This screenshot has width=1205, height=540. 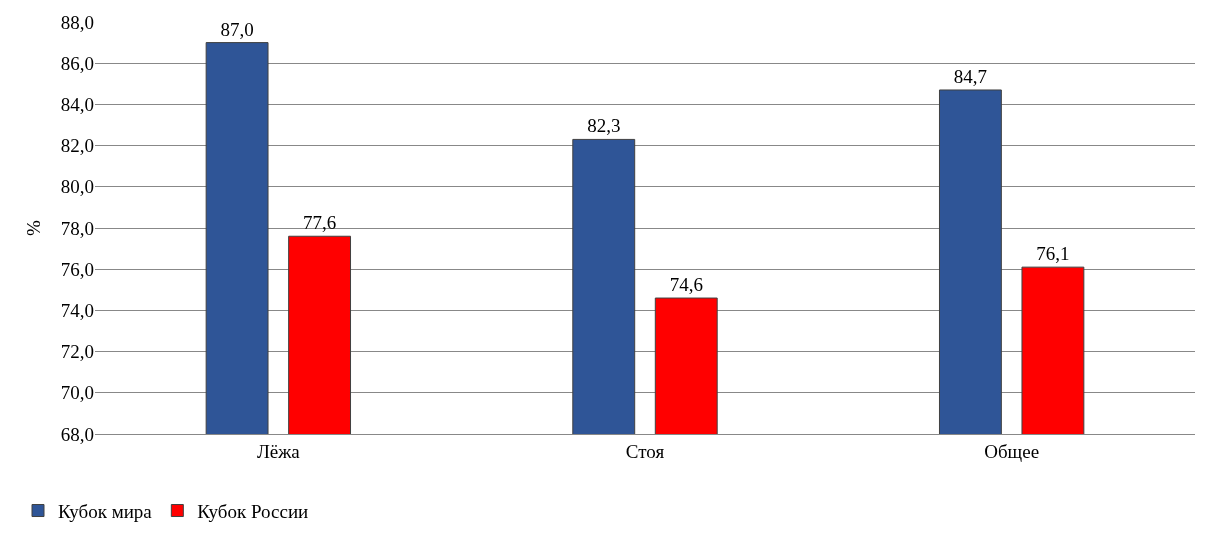 What do you see at coordinates (77, 63) in the screenshot?
I see `y-tick-label: 86,0` at bounding box center [77, 63].